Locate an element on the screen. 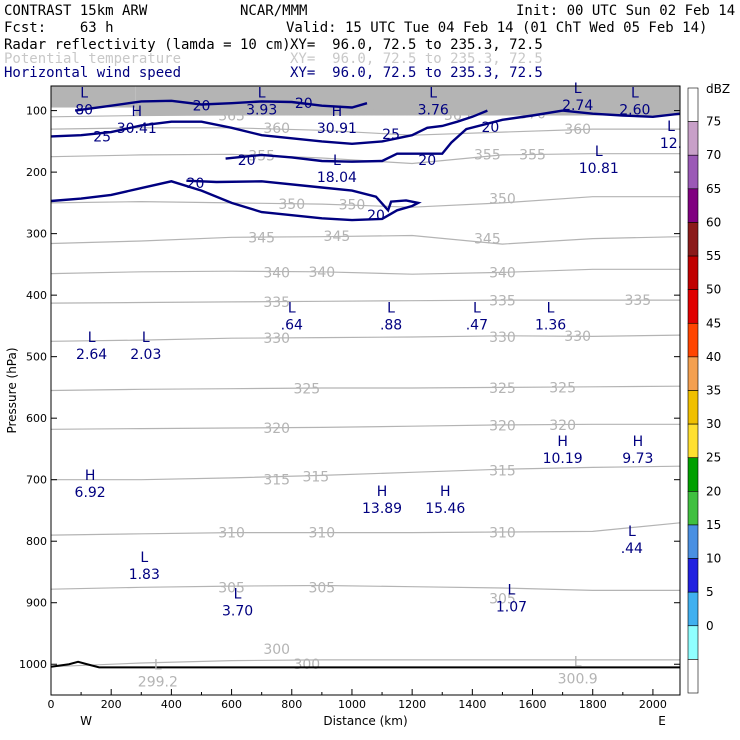 This screenshot has width=740, height=740. theta-label: 335 is located at coordinates (502, 302).